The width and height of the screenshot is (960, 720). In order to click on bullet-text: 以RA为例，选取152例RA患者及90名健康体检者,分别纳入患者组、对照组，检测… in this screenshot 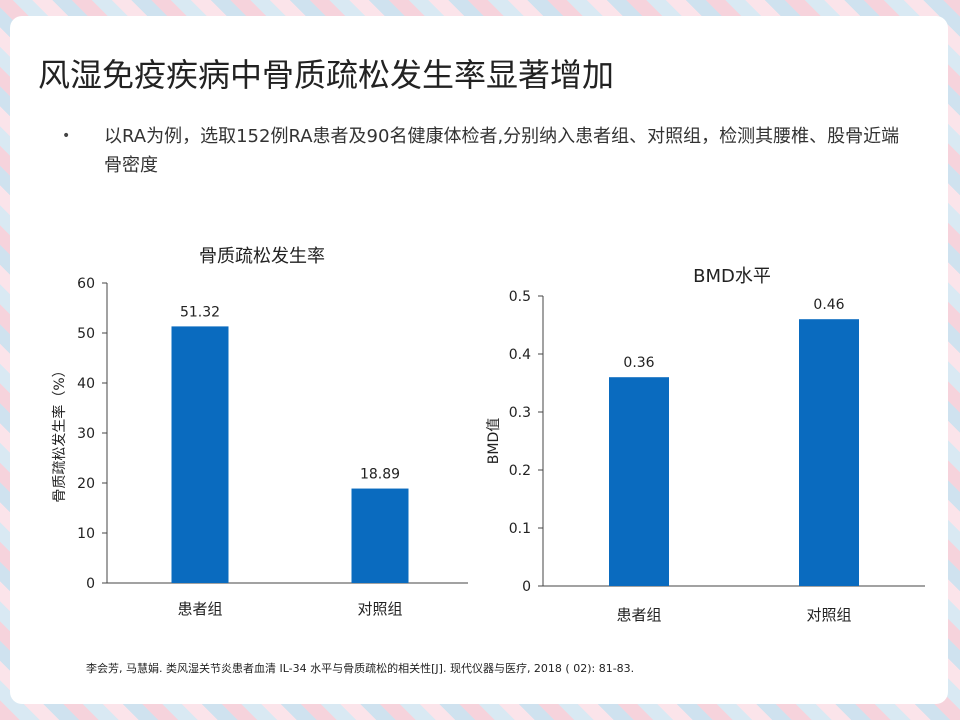, I will do `click(502, 151)`.